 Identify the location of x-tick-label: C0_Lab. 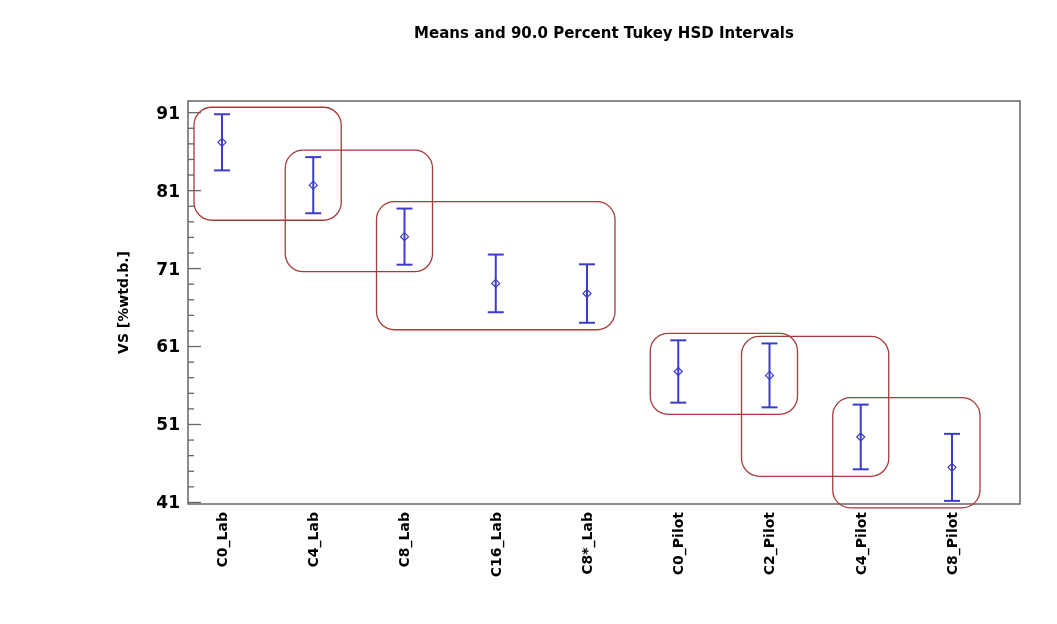
(222, 540).